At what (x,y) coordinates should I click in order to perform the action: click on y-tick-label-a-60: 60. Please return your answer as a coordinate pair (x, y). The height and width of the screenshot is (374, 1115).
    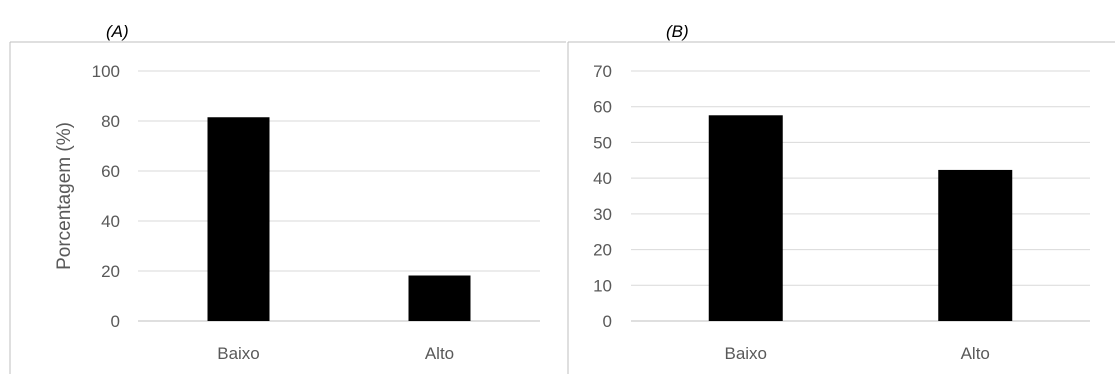
    Looking at the image, I should click on (110, 171).